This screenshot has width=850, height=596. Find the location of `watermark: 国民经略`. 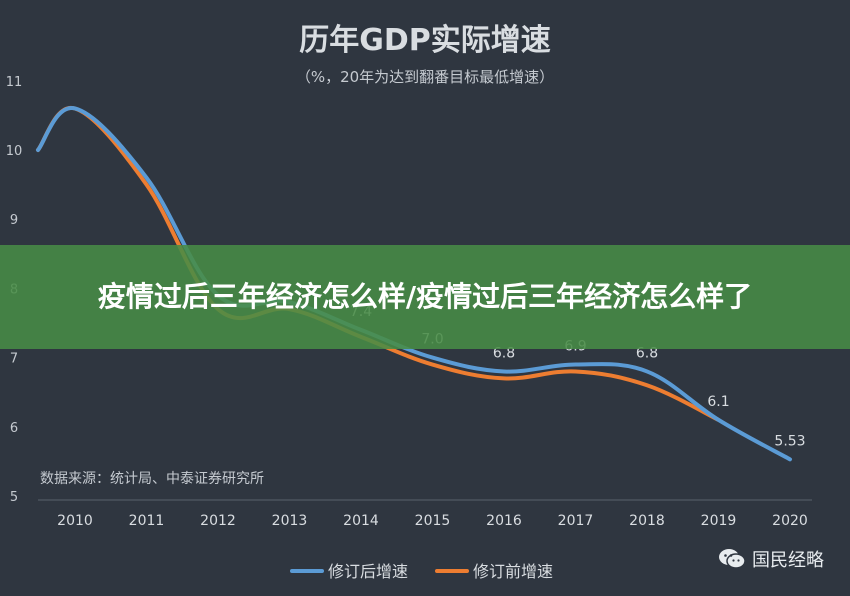

watermark: 国民经略 is located at coordinates (771, 559).